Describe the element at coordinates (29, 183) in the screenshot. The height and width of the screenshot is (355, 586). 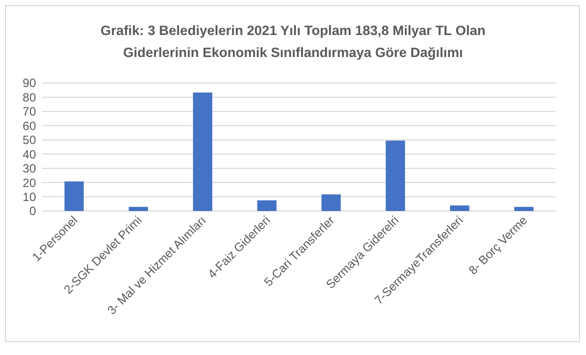
I see `y-tick-label: 20` at that location.